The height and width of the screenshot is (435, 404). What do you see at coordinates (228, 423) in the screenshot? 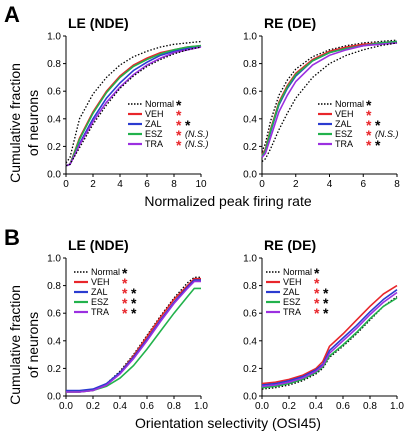
I see `xlabel-b: Orientation selectivity (OSI45)` at bounding box center [228, 423].